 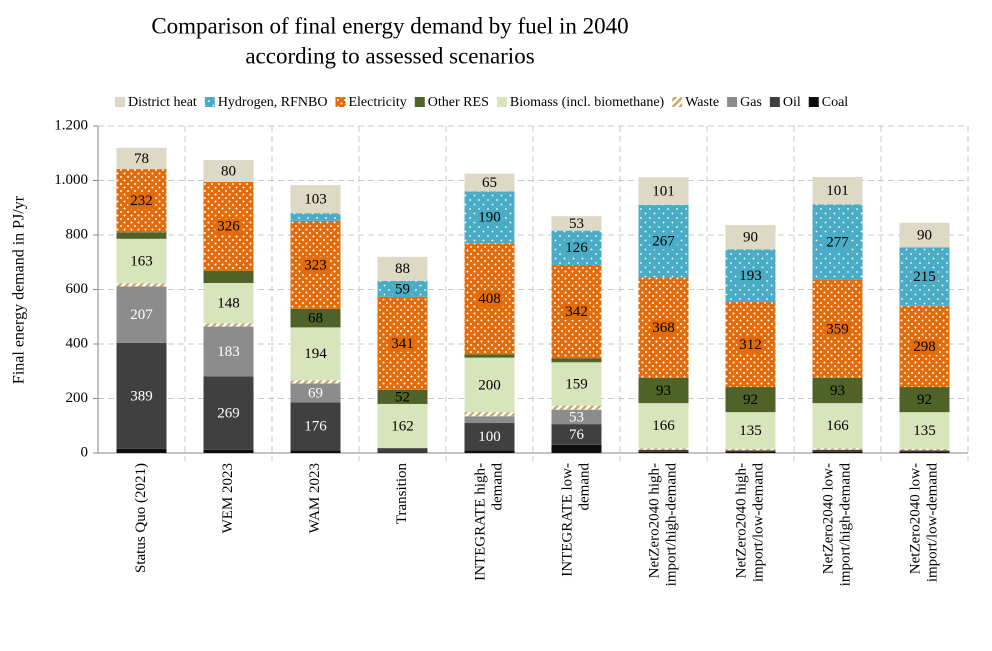 I want to click on x-tick-label: NetZero2040 low-import/low-demand, so click(x=924, y=523).